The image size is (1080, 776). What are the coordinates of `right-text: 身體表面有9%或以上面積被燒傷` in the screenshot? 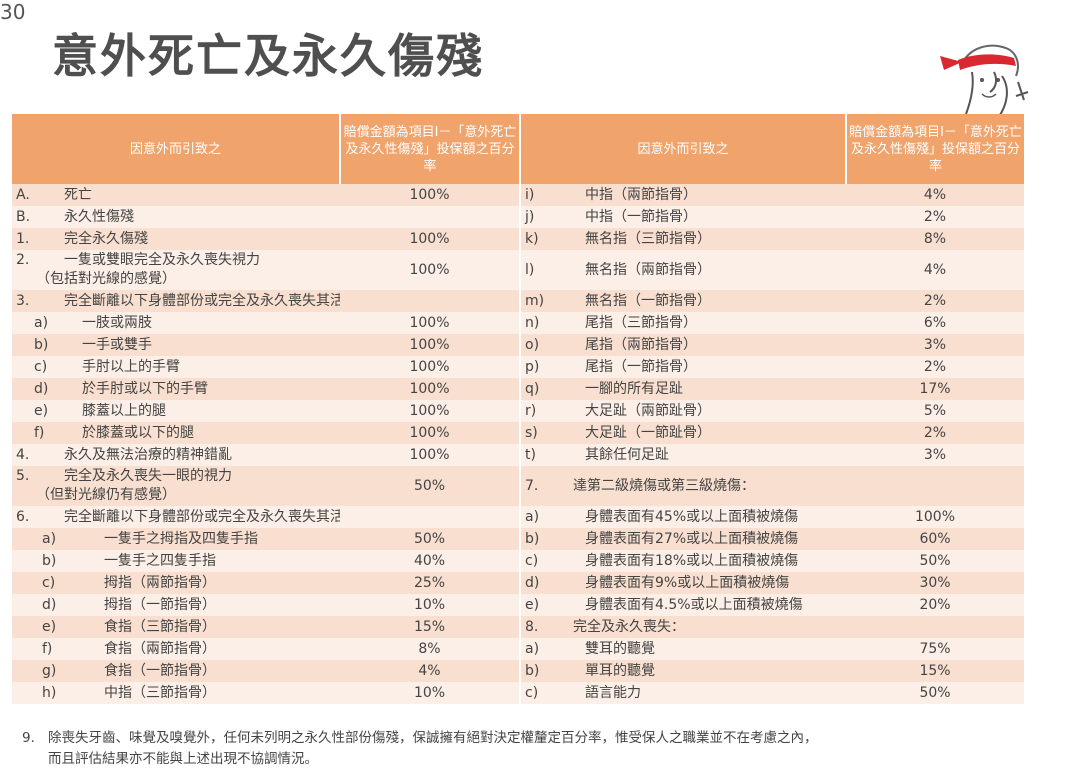 It's located at (687, 582).